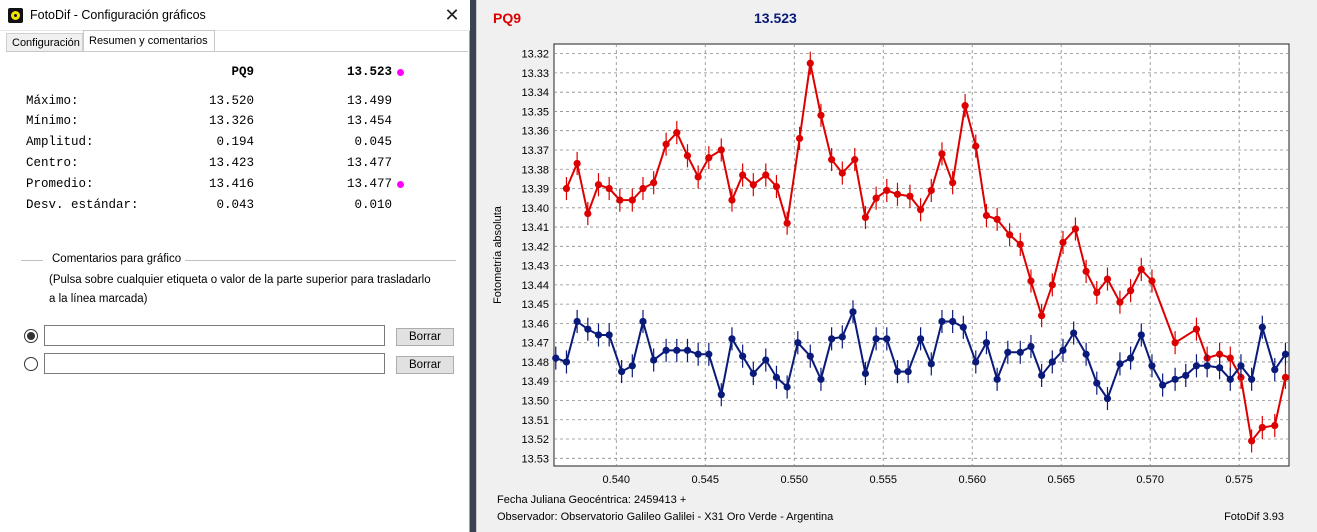  Describe the element at coordinates (118, 15) in the screenshot. I see `window-title: FotoDif - Configuración gráficos` at that location.